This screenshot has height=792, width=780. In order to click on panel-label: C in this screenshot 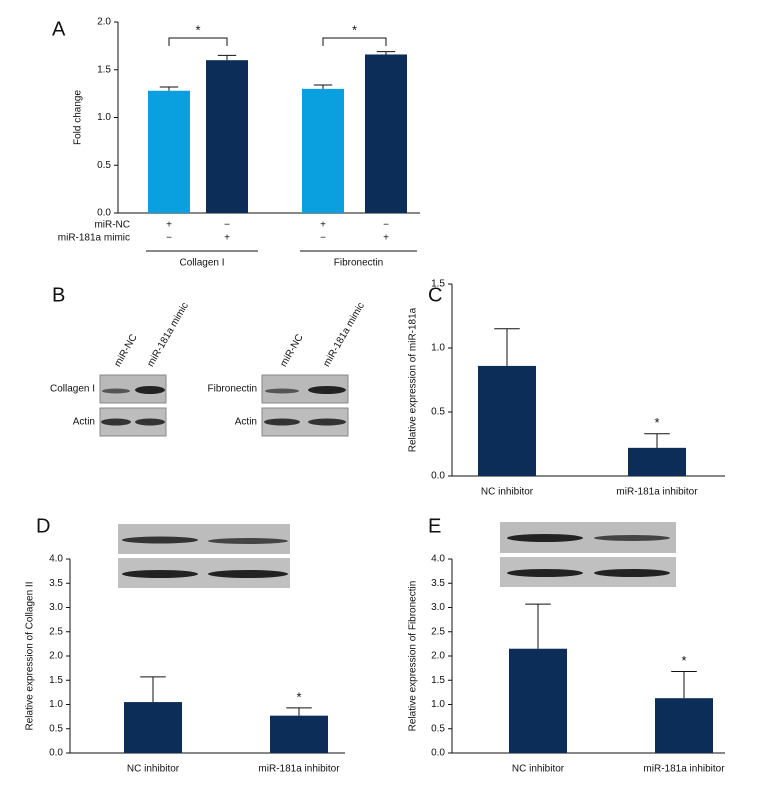, I will do `click(435, 295)`.